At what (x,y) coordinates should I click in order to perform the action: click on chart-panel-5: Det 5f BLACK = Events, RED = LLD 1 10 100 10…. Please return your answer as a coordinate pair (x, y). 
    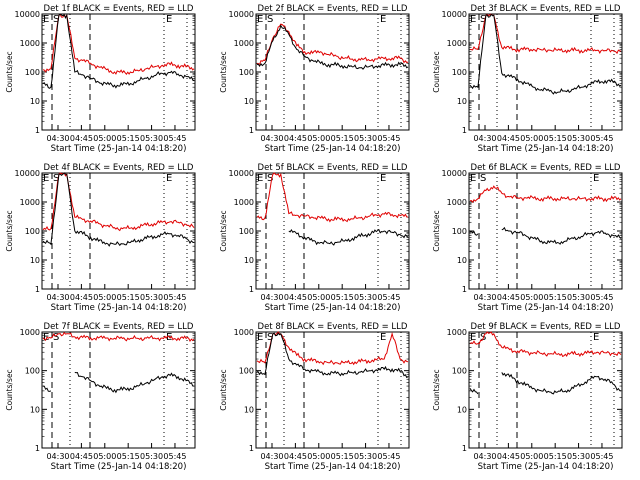
    Looking at the image, I should click on (314, 238).